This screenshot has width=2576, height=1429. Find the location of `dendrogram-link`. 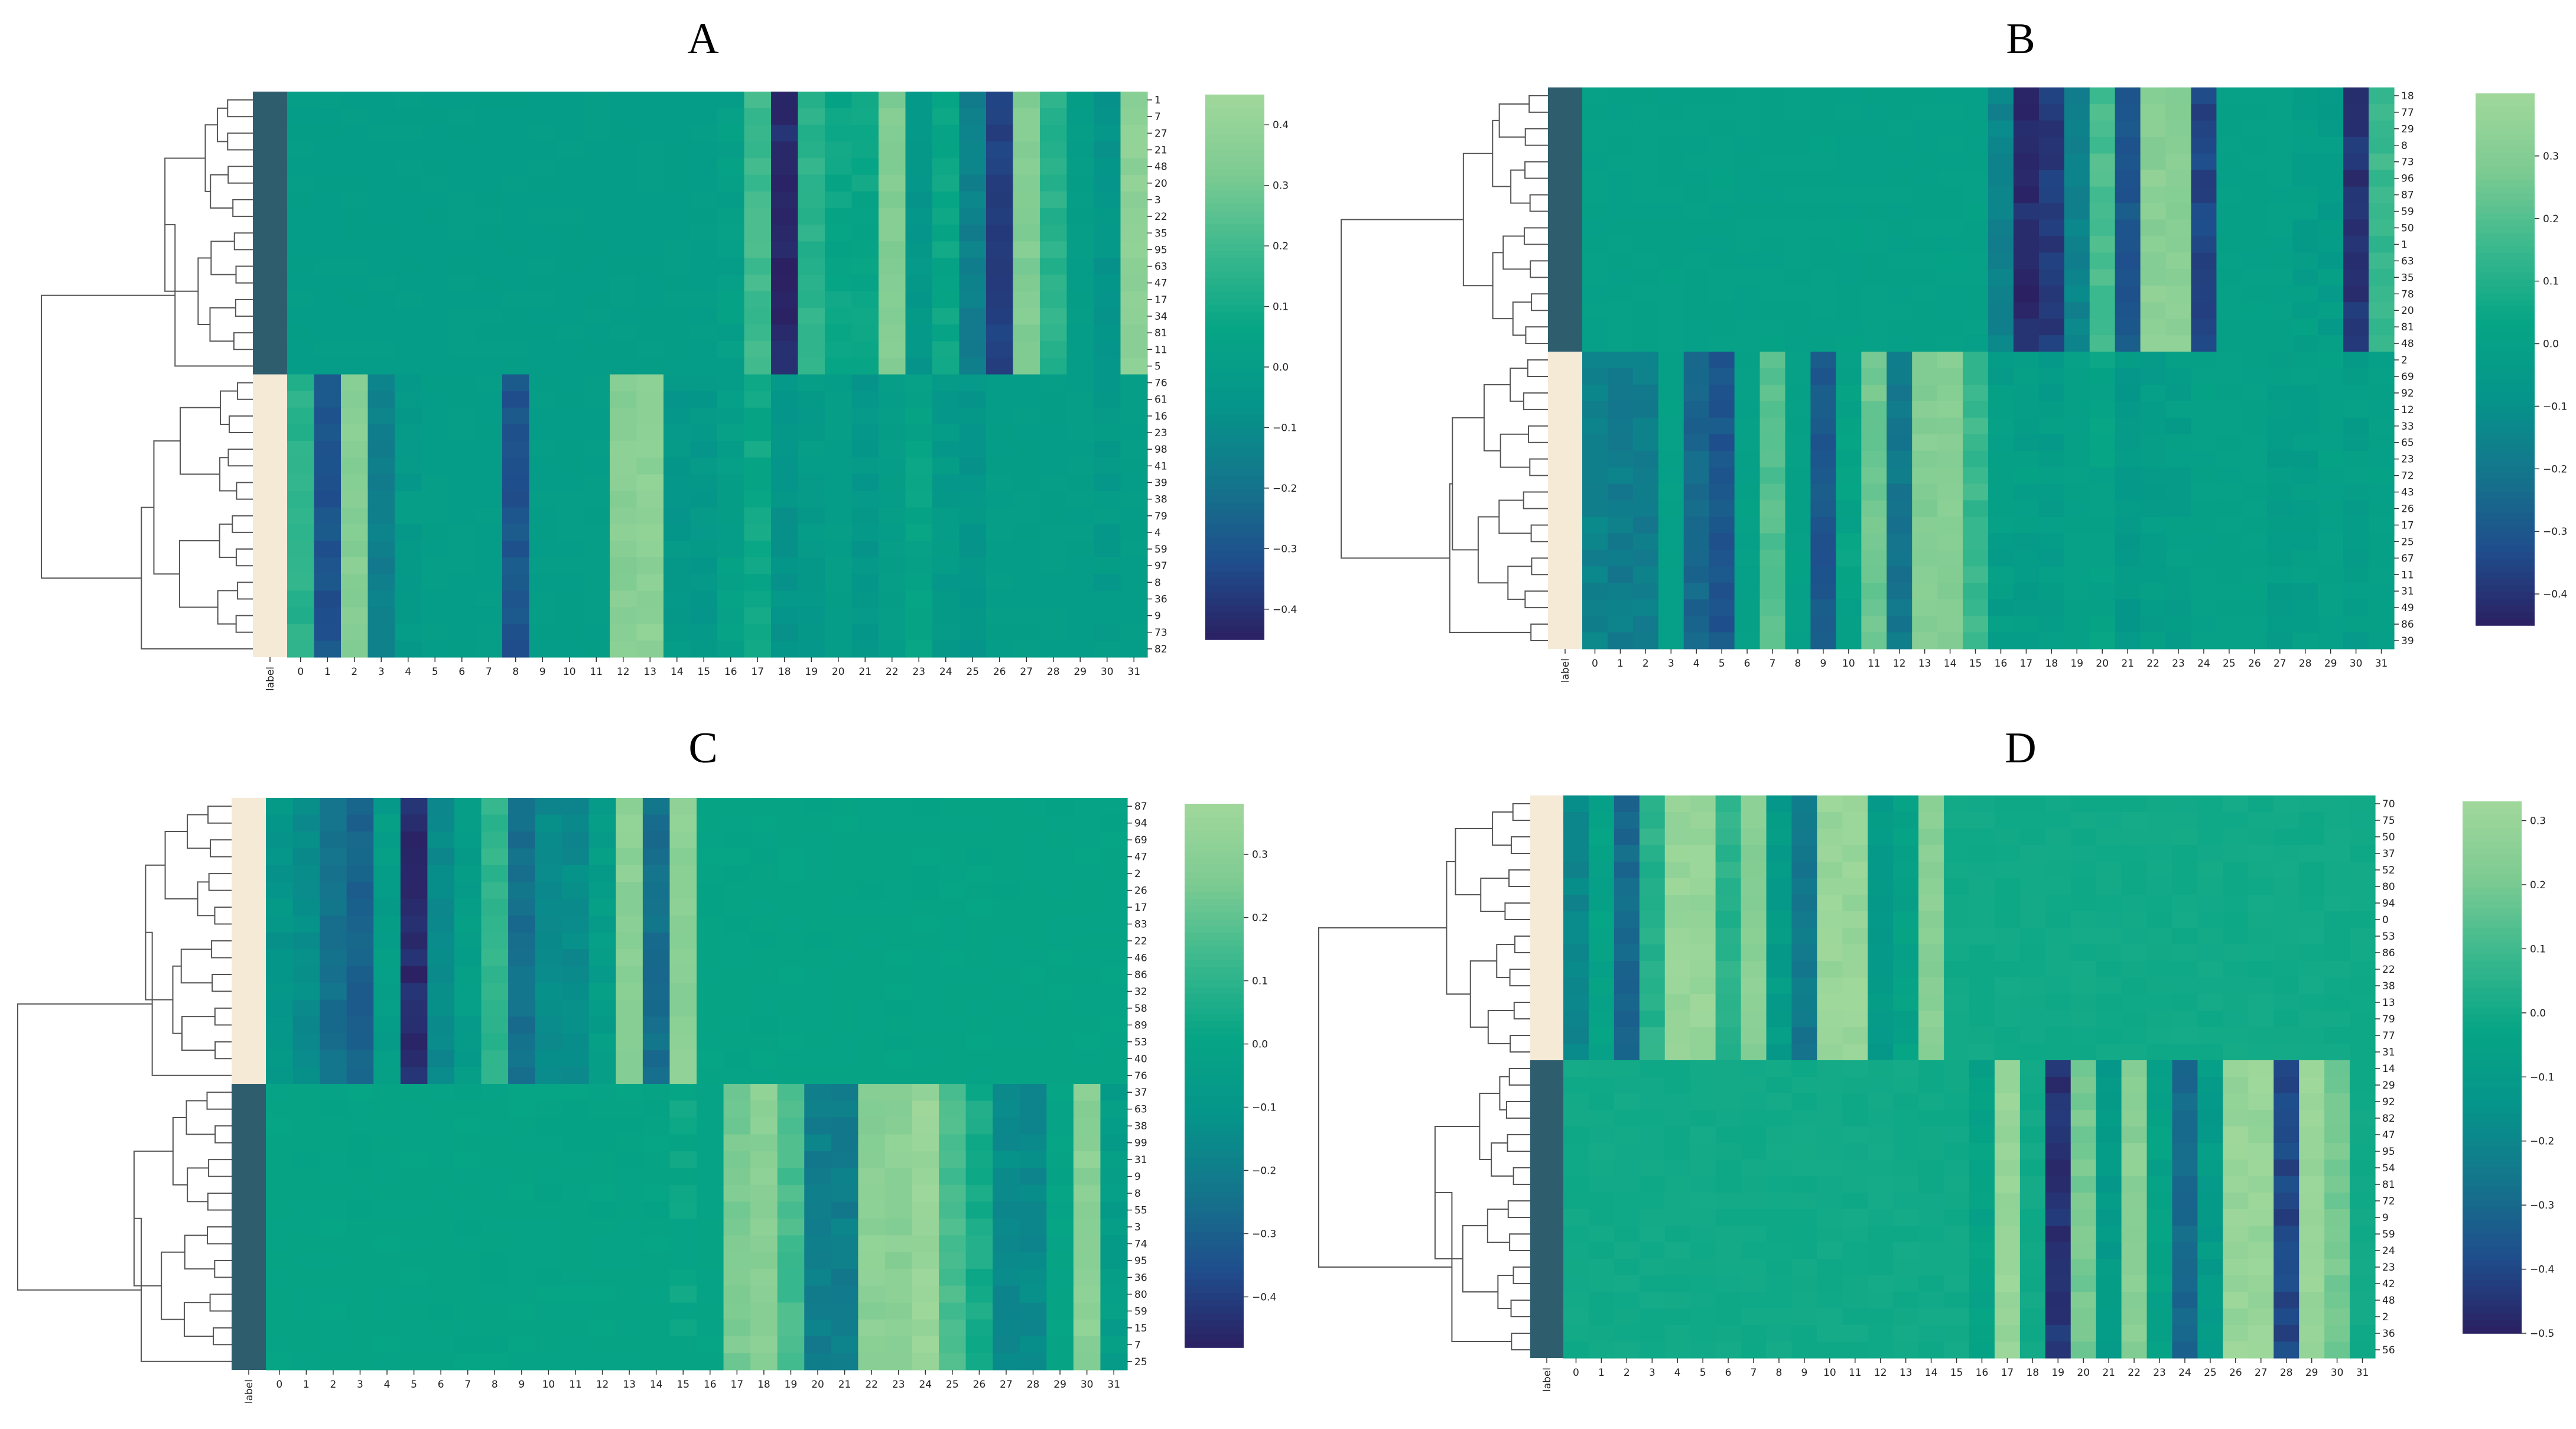

dendrogram-link is located at coordinates (240, 141).